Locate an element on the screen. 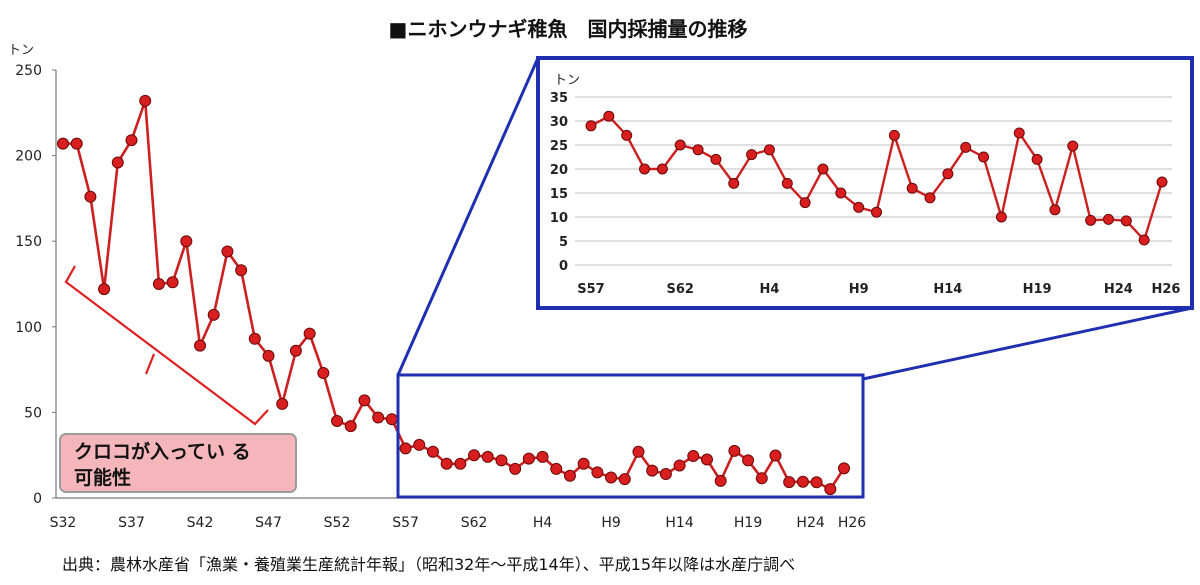  main-y-tick-label: 200 is located at coordinates (28, 157).